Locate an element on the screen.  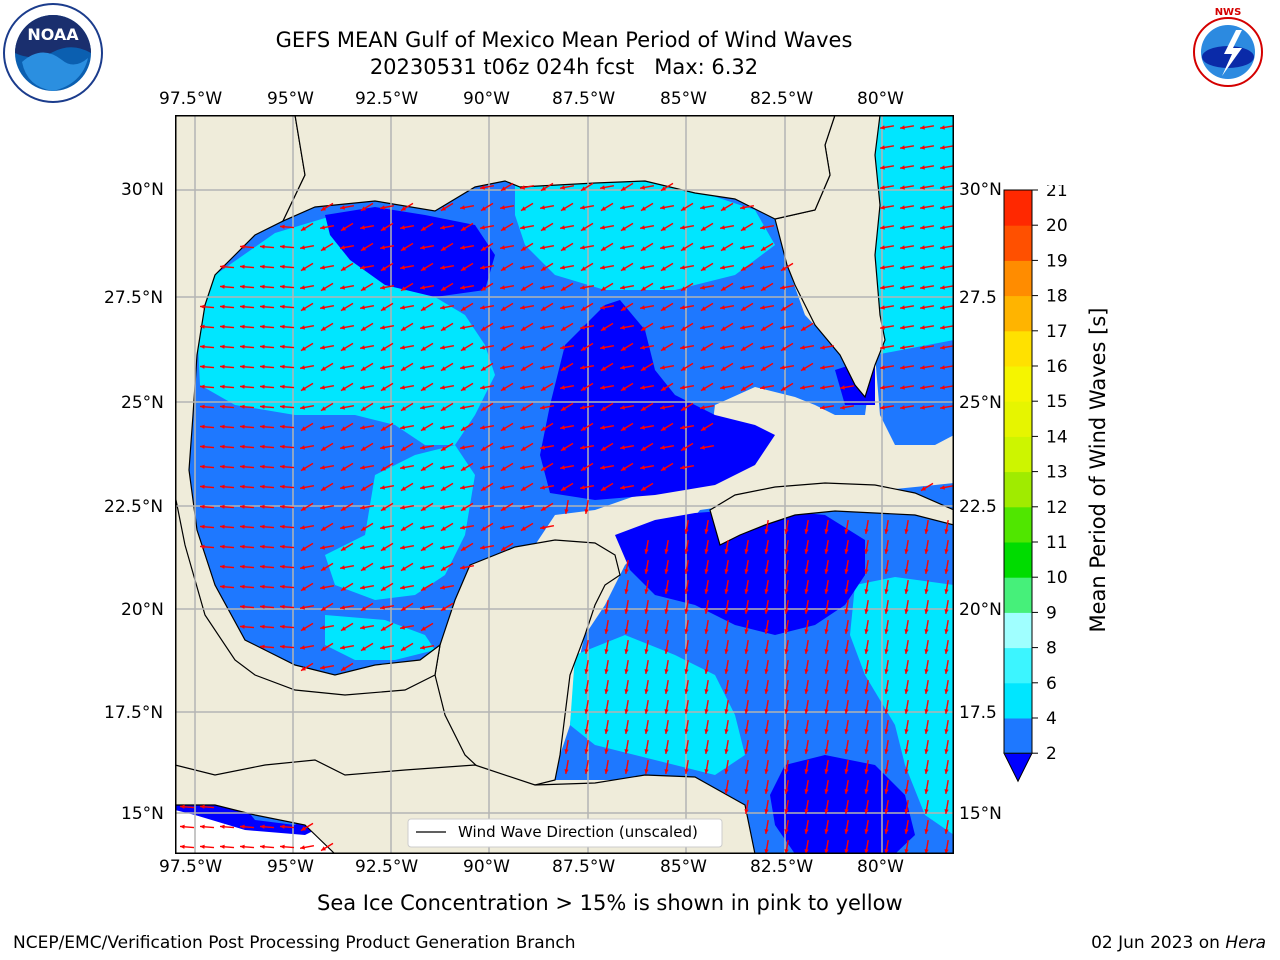
lon-tick-top: 97.5°W is located at coordinates (191, 99).